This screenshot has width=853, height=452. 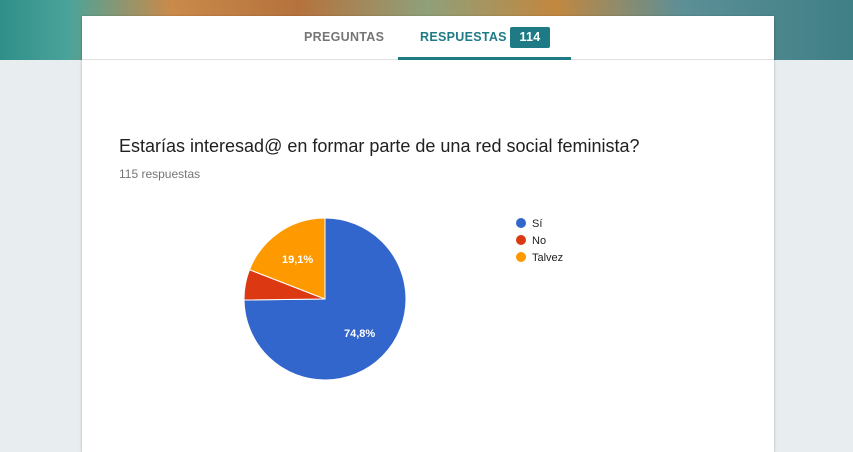 I want to click on tab-bar: PREGUNTAS RESPUESTAS 114, so click(x=428, y=38).